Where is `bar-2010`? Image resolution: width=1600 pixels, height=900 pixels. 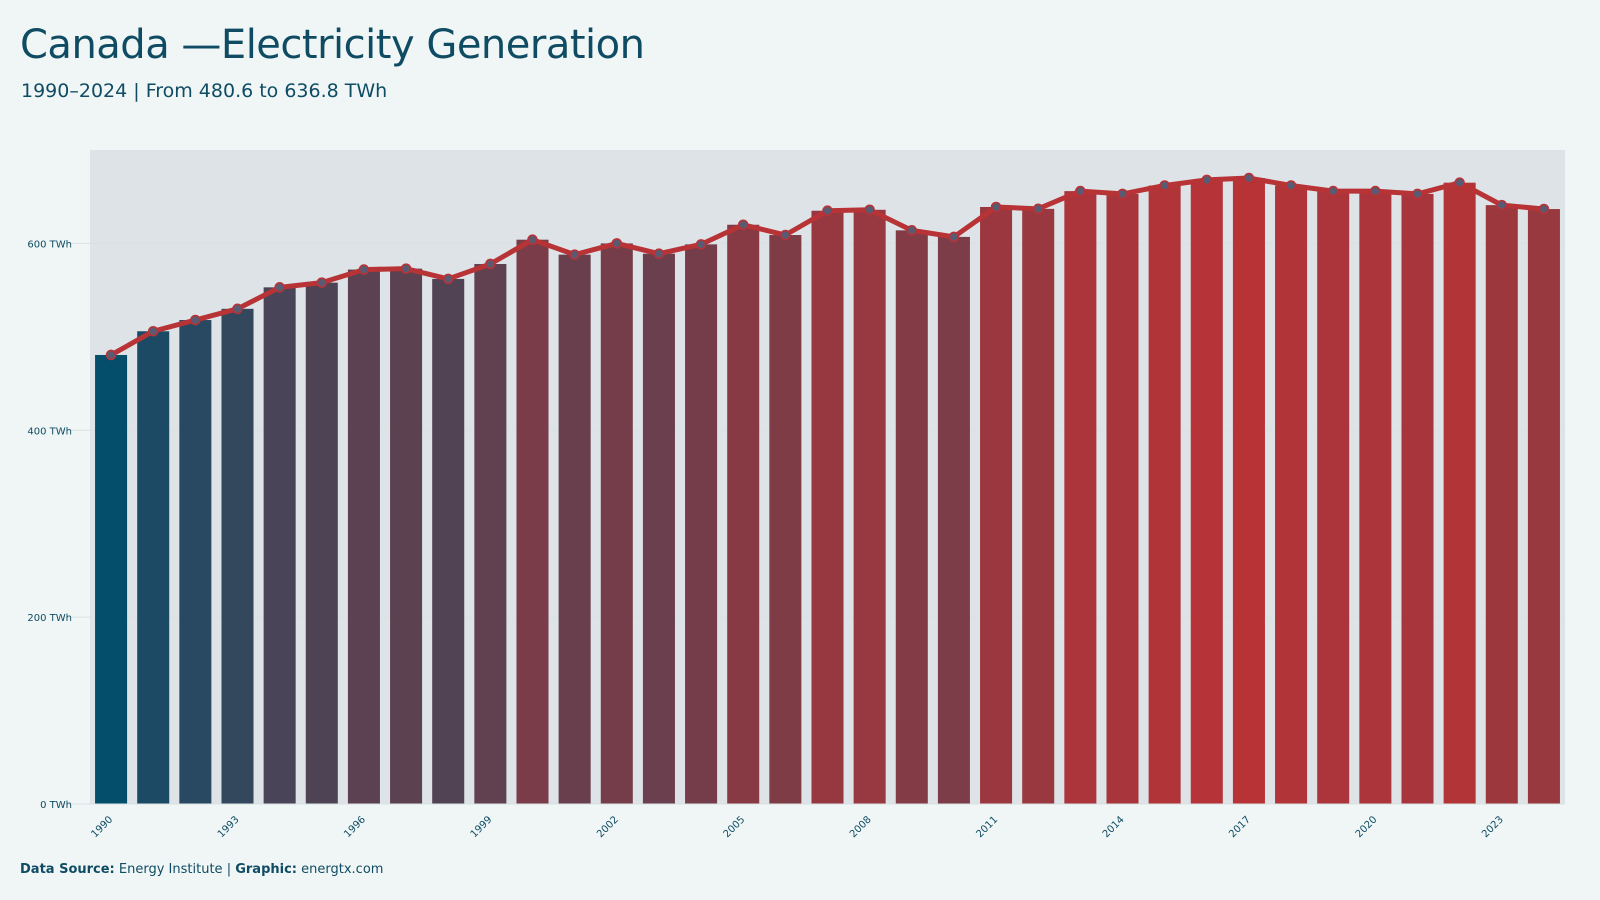
bar-2010 is located at coordinates (953, 520).